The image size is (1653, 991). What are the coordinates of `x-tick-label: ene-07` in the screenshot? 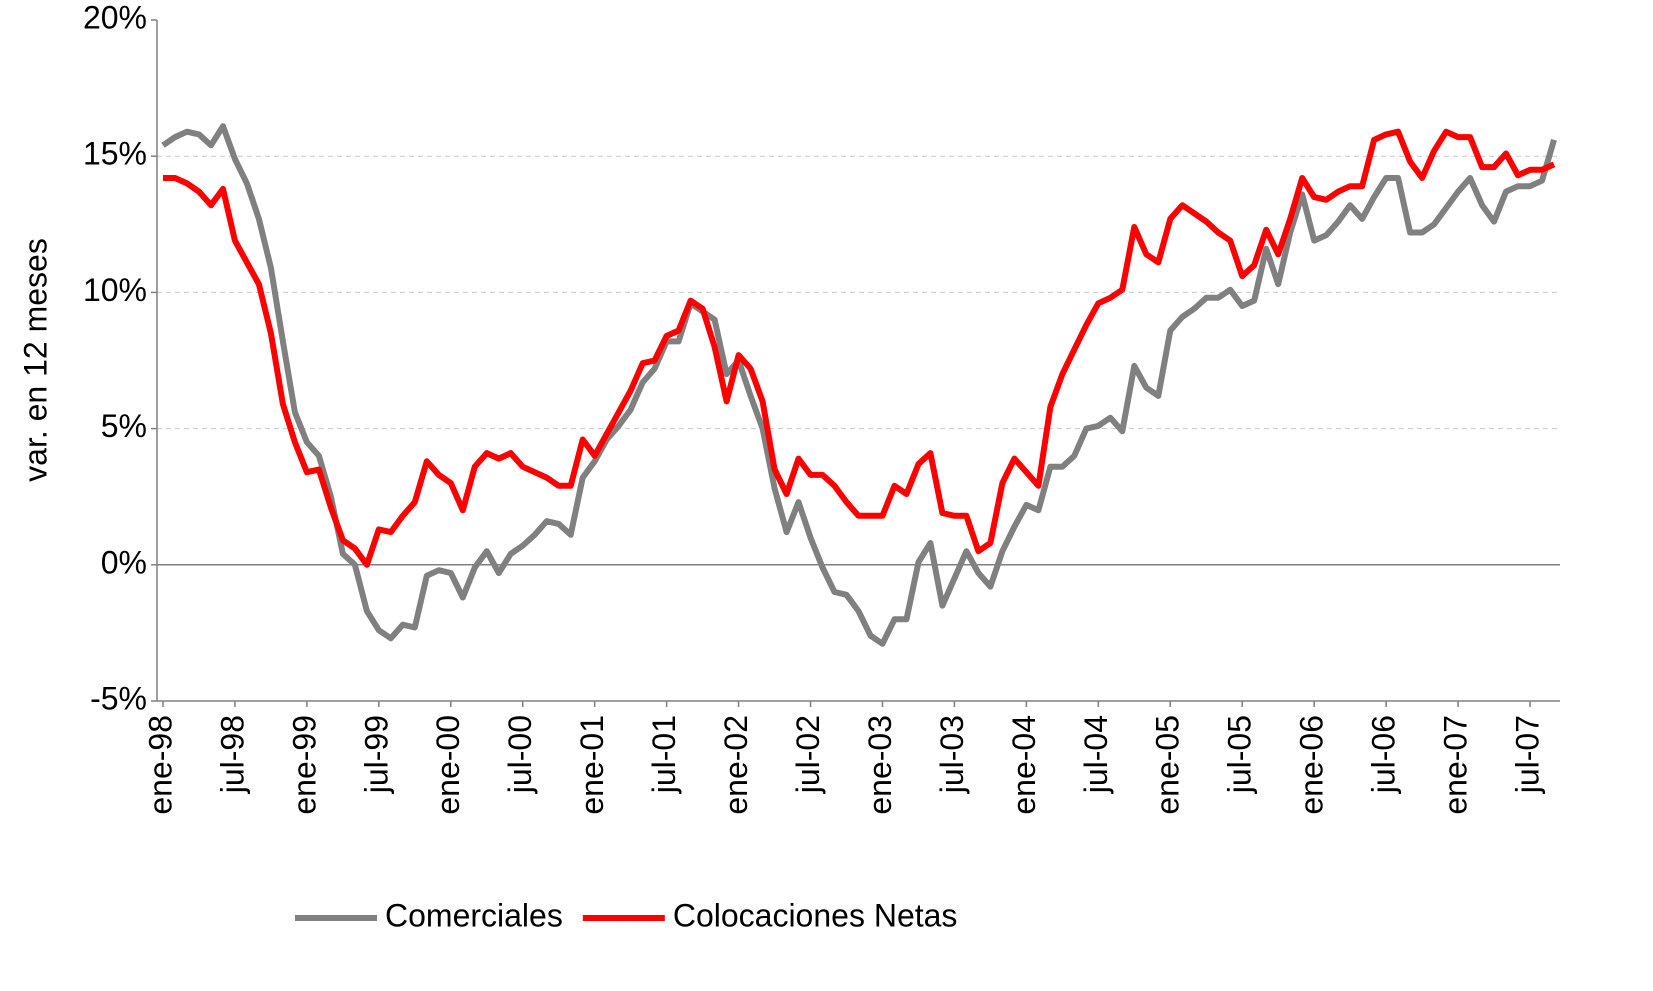 It's located at (1456, 765).